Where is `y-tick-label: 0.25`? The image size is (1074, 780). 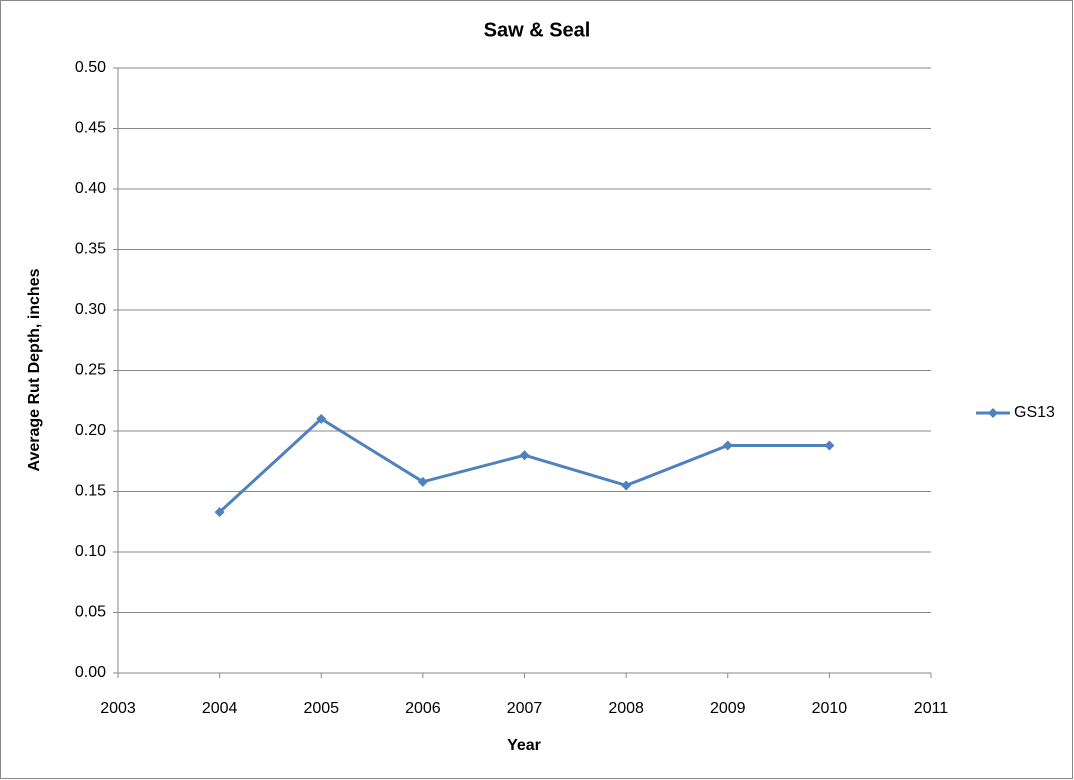
y-tick-label: 0.25 is located at coordinates (90, 370).